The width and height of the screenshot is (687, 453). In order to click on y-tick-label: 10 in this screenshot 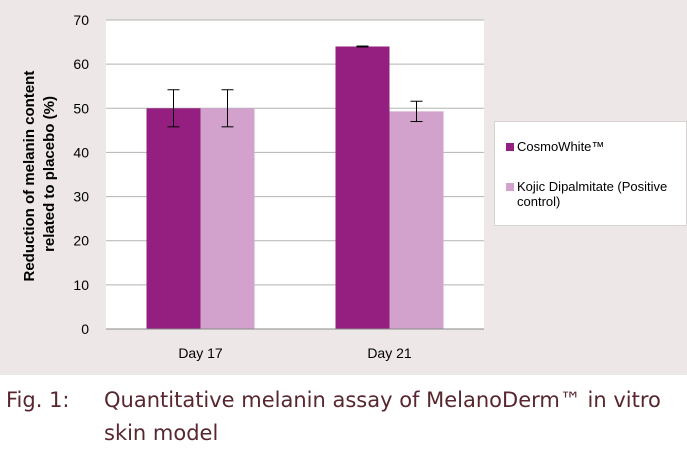, I will do `click(81, 285)`.